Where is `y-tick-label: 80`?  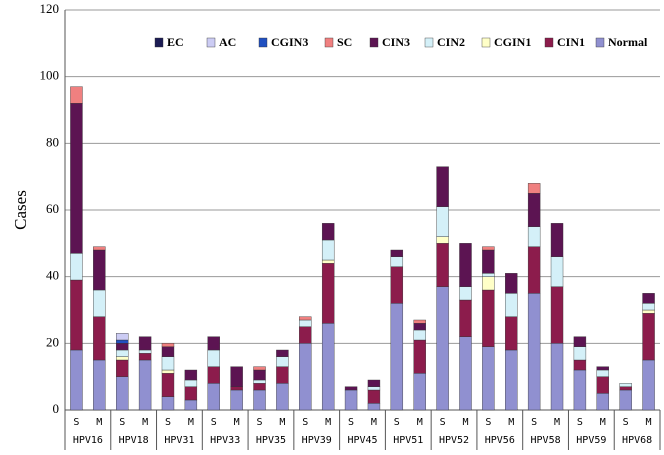 y-tick-label: 80 is located at coordinates (52, 141).